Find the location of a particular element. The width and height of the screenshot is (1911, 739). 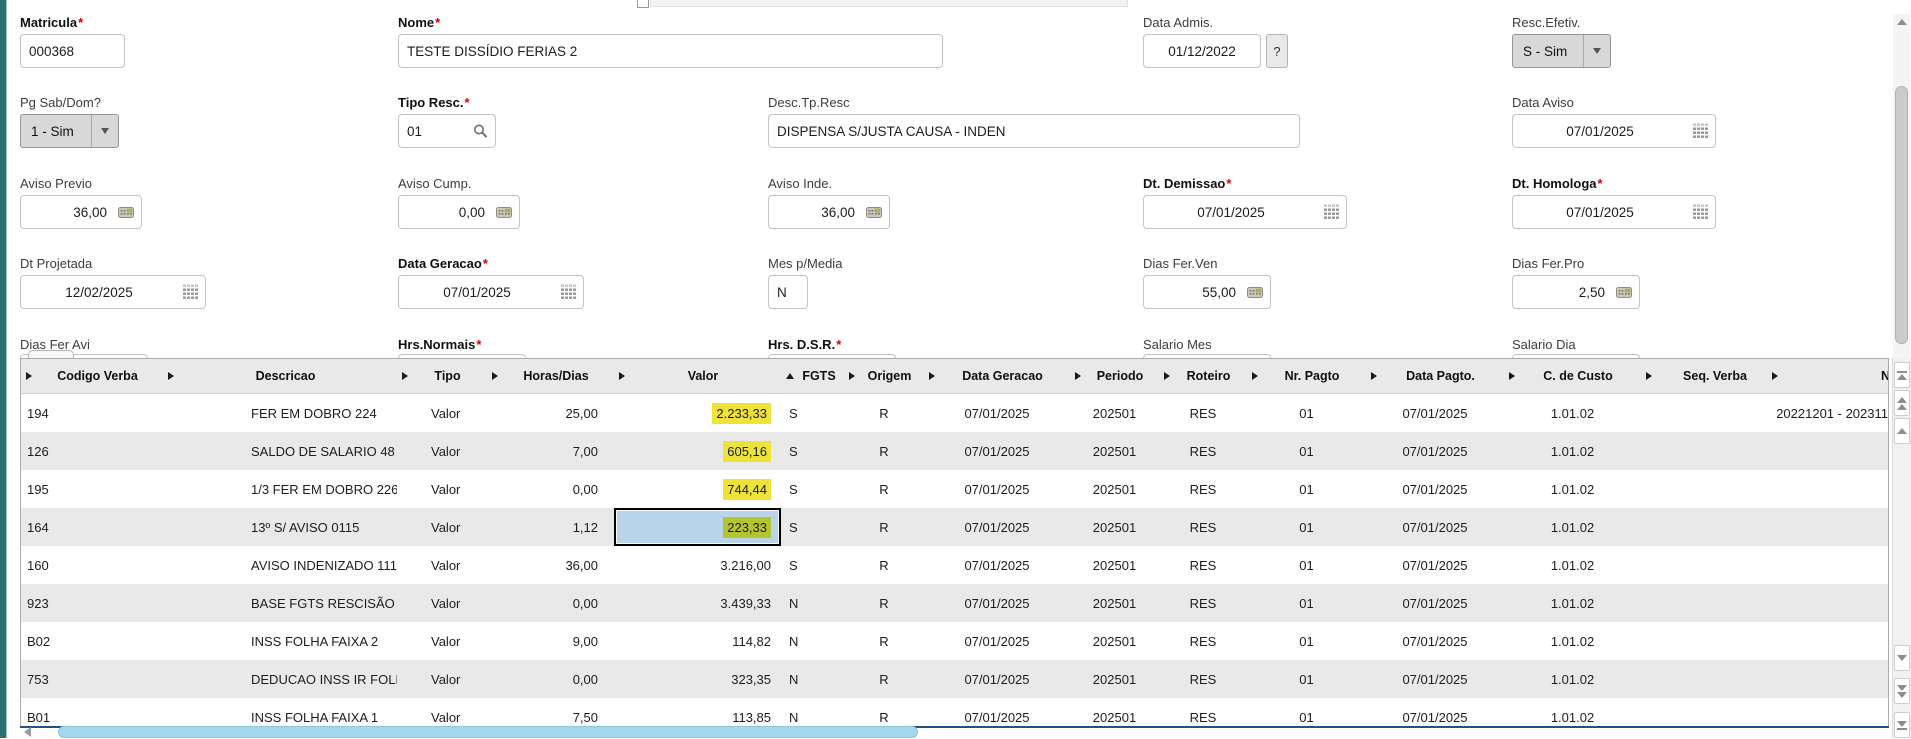

aviso-inde-field is located at coordinates (829, 212).